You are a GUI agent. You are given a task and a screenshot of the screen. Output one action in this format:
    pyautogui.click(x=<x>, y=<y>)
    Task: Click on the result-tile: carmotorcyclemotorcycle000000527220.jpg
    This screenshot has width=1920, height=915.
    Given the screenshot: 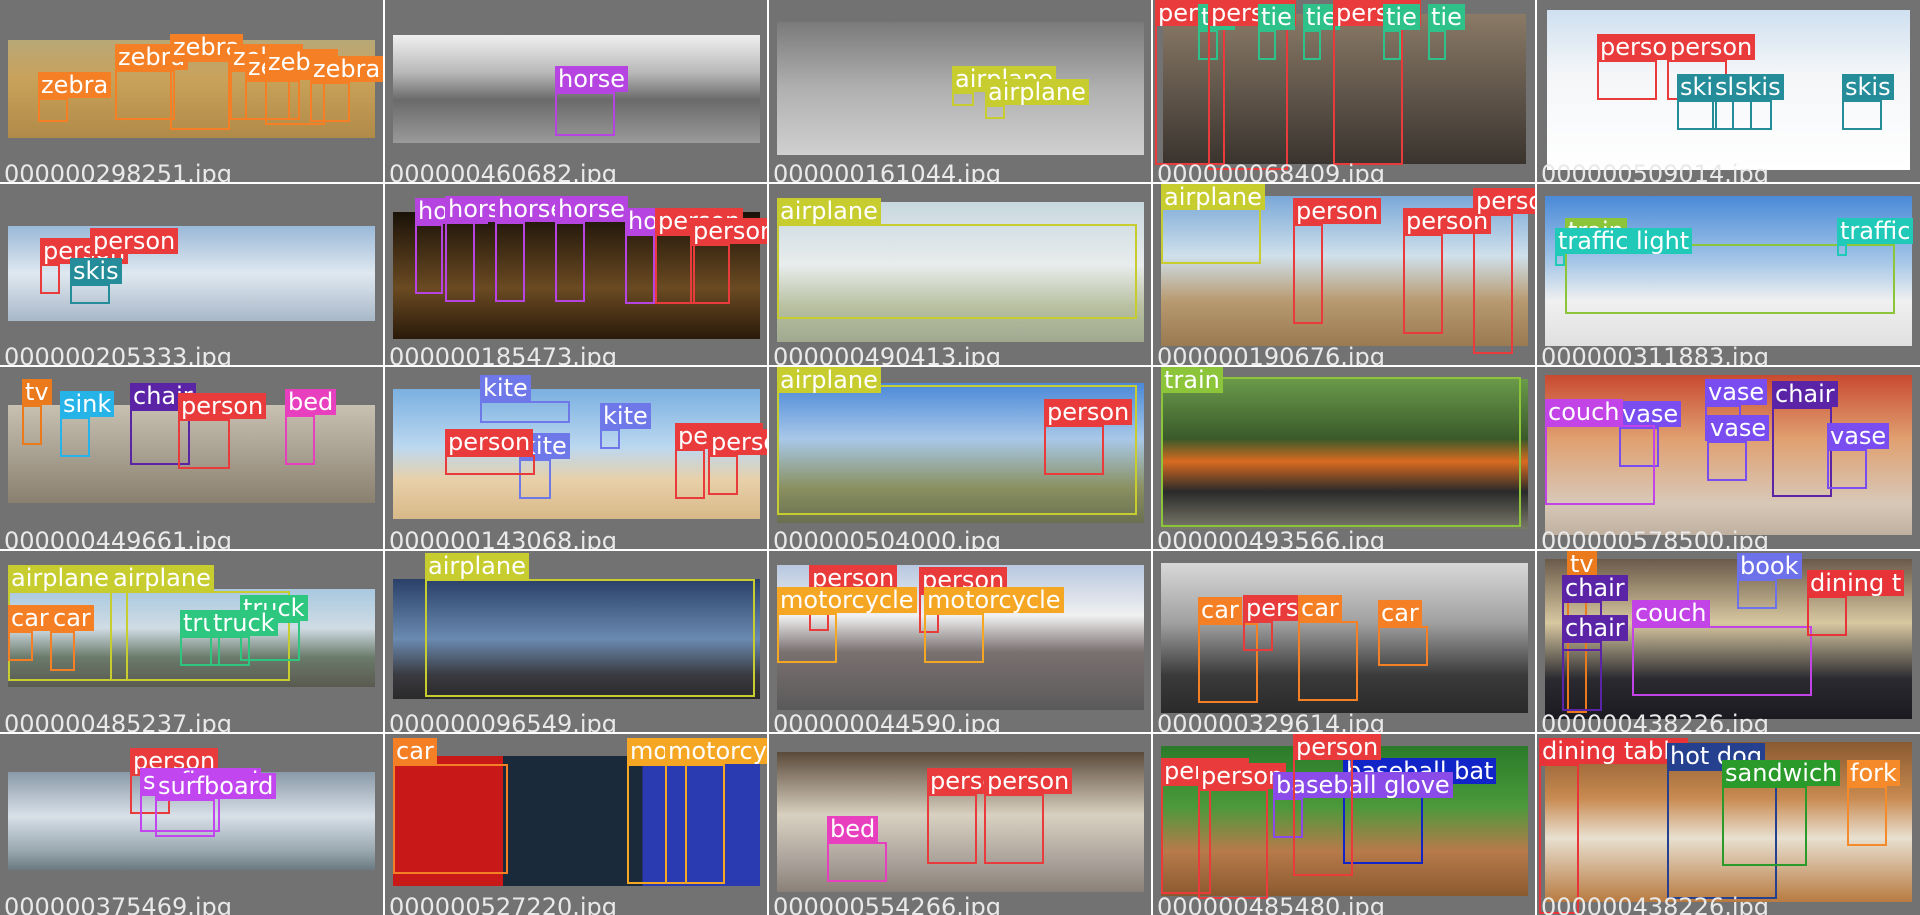 What is the action you would take?
    pyautogui.click(x=576, y=824)
    